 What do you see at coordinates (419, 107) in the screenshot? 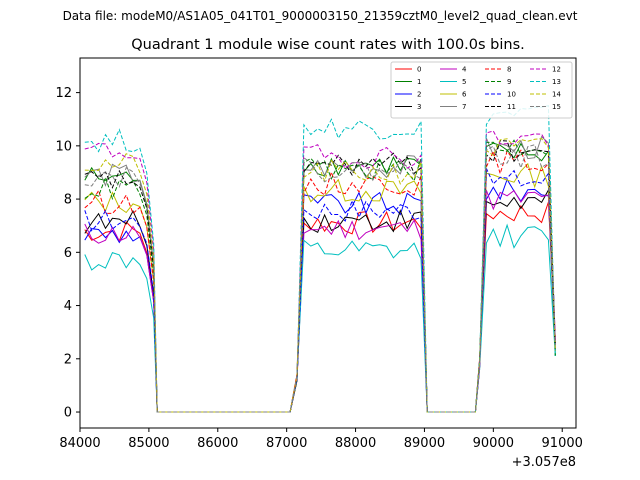
I see `legend-label: 3` at bounding box center [419, 107].